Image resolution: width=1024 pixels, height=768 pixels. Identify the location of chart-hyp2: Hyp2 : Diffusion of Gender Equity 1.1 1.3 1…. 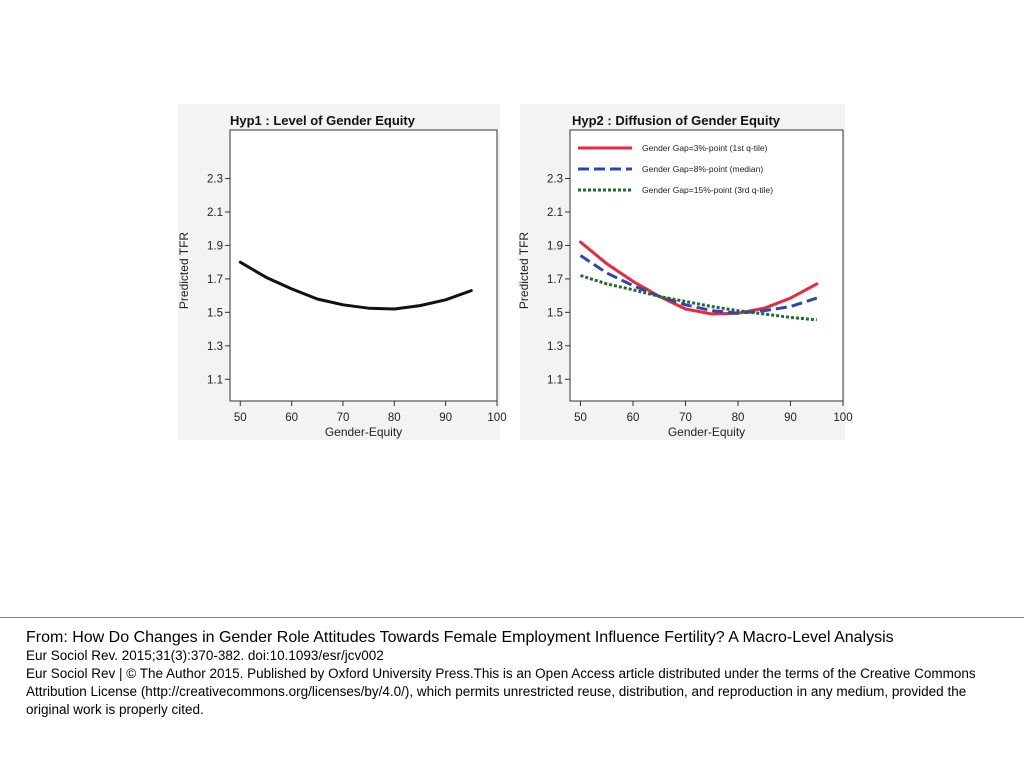
(685, 276).